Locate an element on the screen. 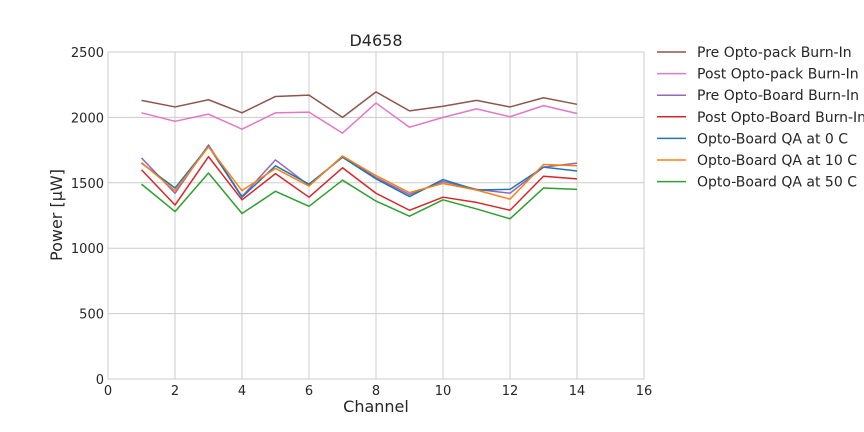 This screenshot has width=864, height=432. x-tick-label: 8 is located at coordinates (376, 391).